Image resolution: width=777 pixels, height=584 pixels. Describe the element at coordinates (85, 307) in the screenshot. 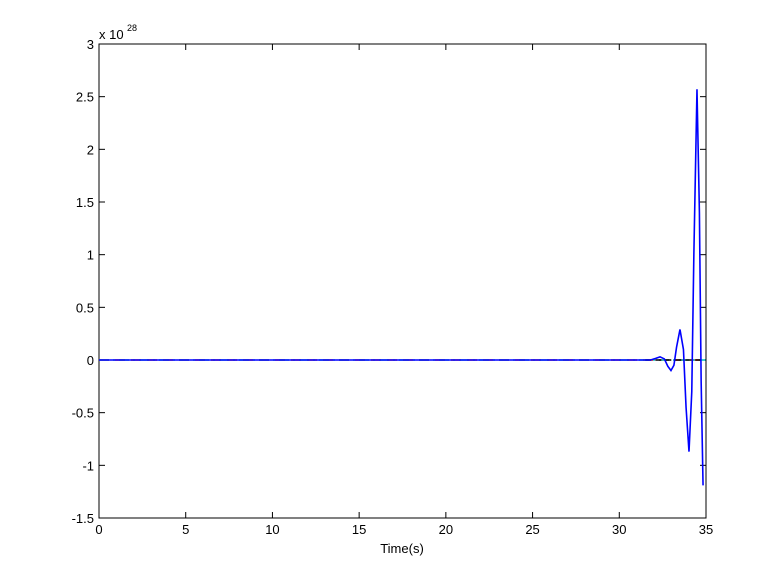

I see `y-tick-label: 0.5` at that location.